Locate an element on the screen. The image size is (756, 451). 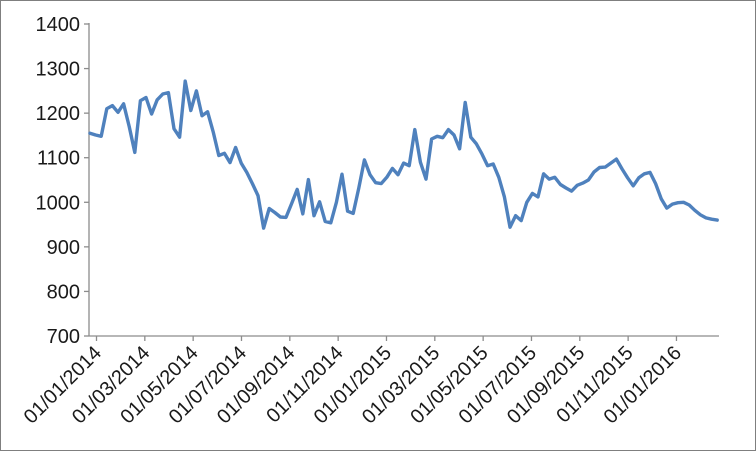
y-axis-tick-label: 1100 is located at coordinates (58, 159).